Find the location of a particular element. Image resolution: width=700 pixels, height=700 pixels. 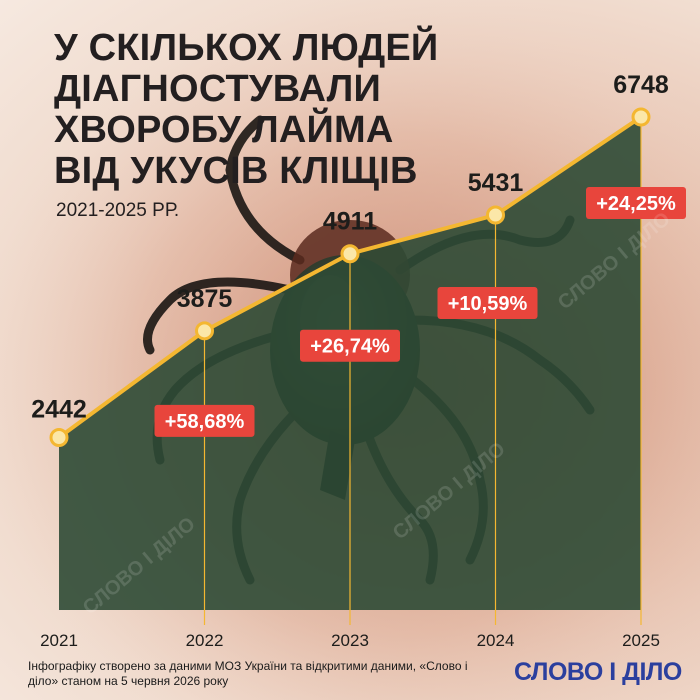

brand-logo-text: СЛОВО І ДІЛО is located at coordinates (598, 671).